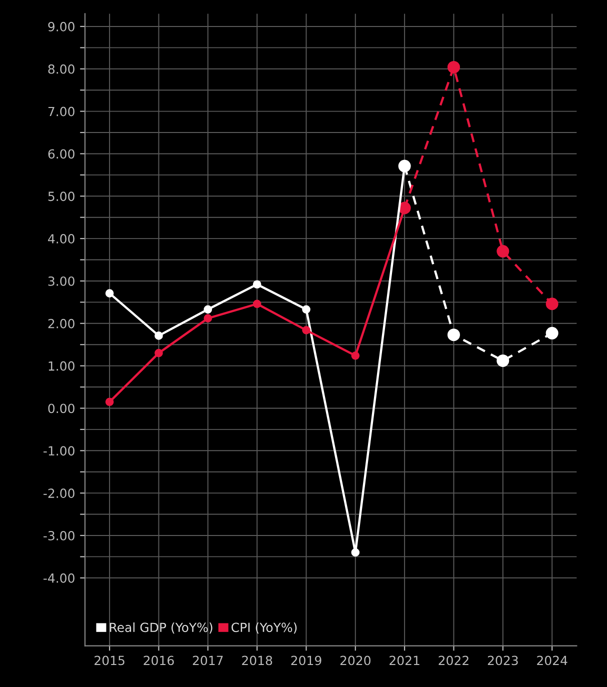 Image resolution: width=607 pixels, height=687 pixels. I want to click on y-tick-label: 8.00, so click(61, 69).